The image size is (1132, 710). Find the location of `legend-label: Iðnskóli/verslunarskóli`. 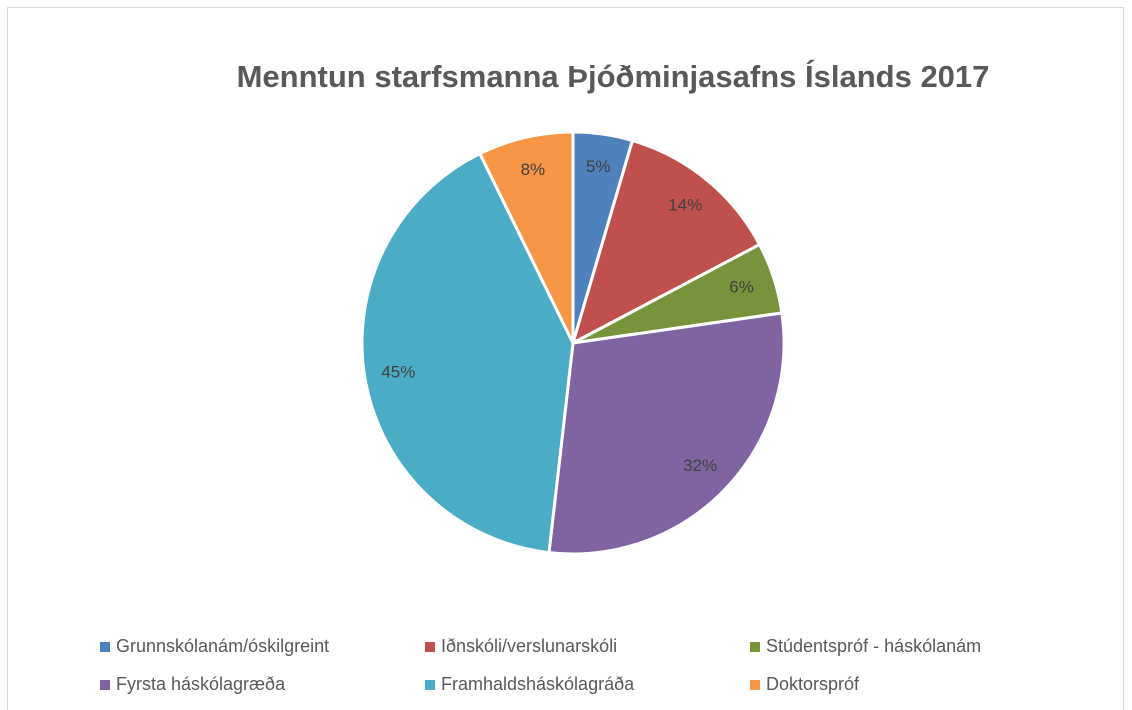

legend-label: Iðnskóli/verslunarskóli is located at coordinates (529, 646).